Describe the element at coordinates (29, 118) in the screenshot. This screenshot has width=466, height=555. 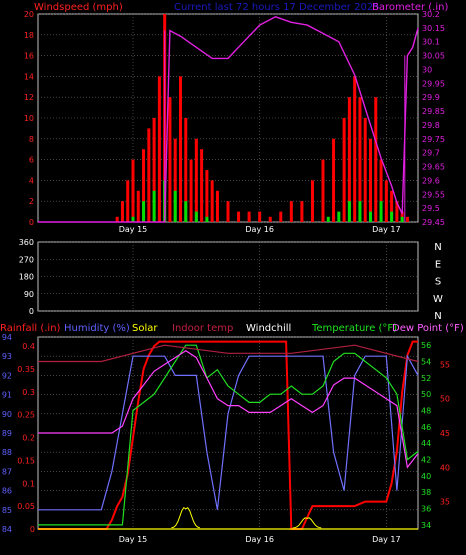
I see `wind-left-tick-label: 10` at that location.